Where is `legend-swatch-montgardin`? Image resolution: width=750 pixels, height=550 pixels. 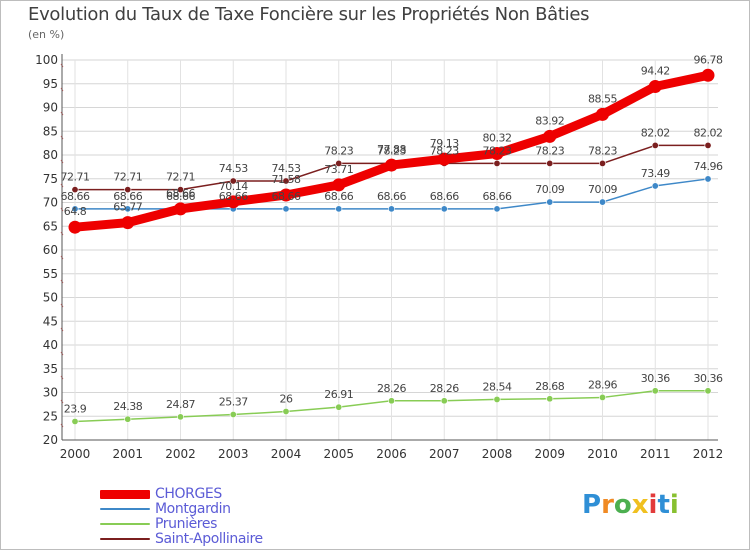
legend-swatch-montgardin is located at coordinates (125, 509).